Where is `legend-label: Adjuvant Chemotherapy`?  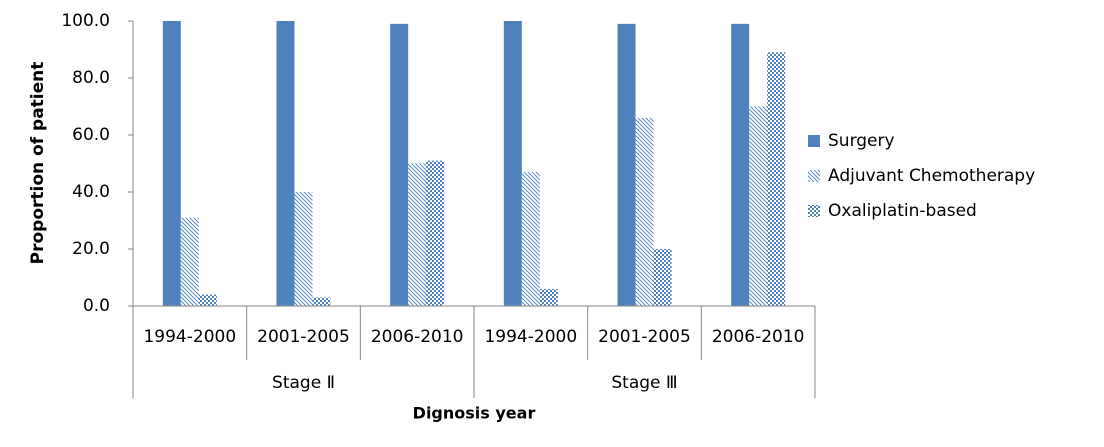
legend-label: Adjuvant Chemotherapy is located at coordinates (931, 176).